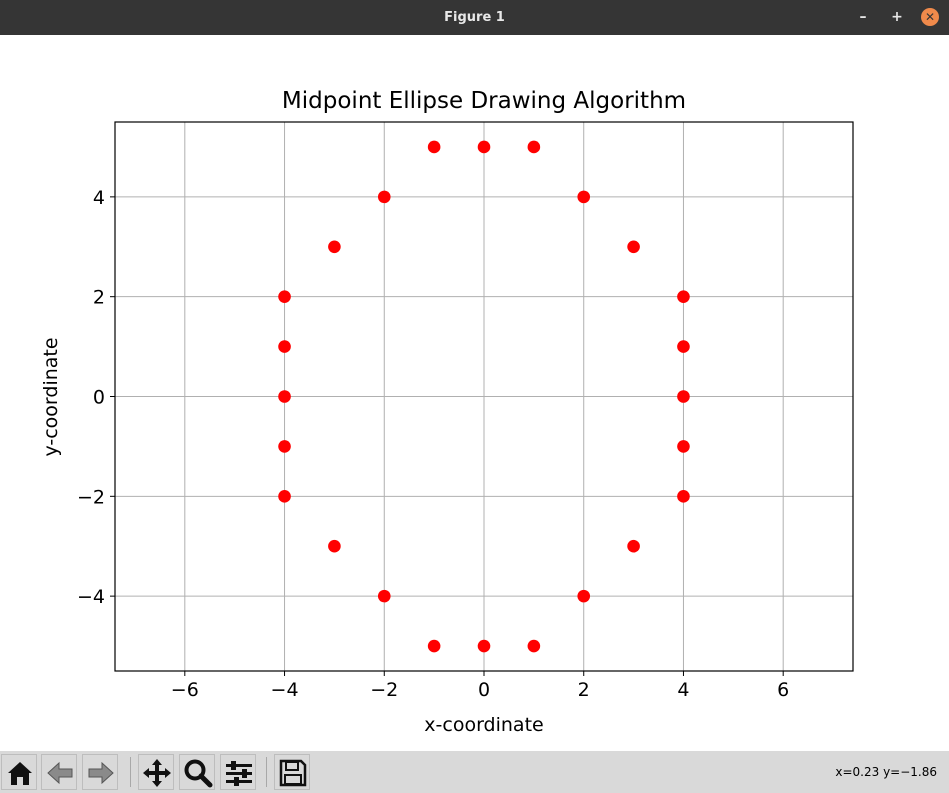  I want to click on maximize-button: +, so click(897, 17).